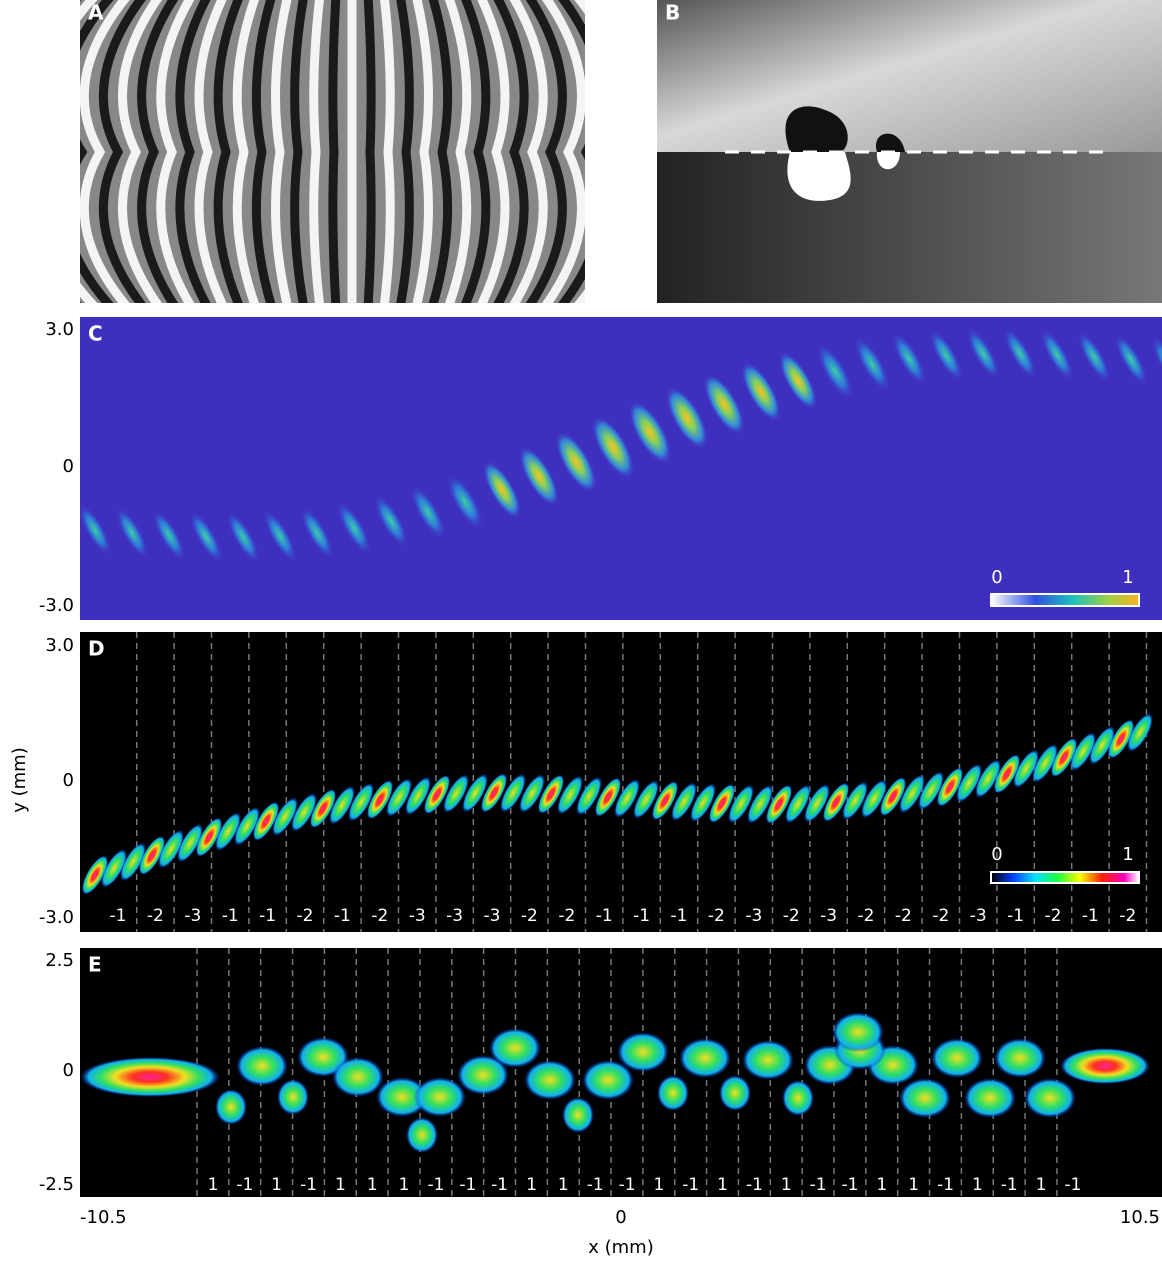  Describe the element at coordinates (621, 1247) in the screenshot. I see `x-axis-label: x (mm)` at that location.